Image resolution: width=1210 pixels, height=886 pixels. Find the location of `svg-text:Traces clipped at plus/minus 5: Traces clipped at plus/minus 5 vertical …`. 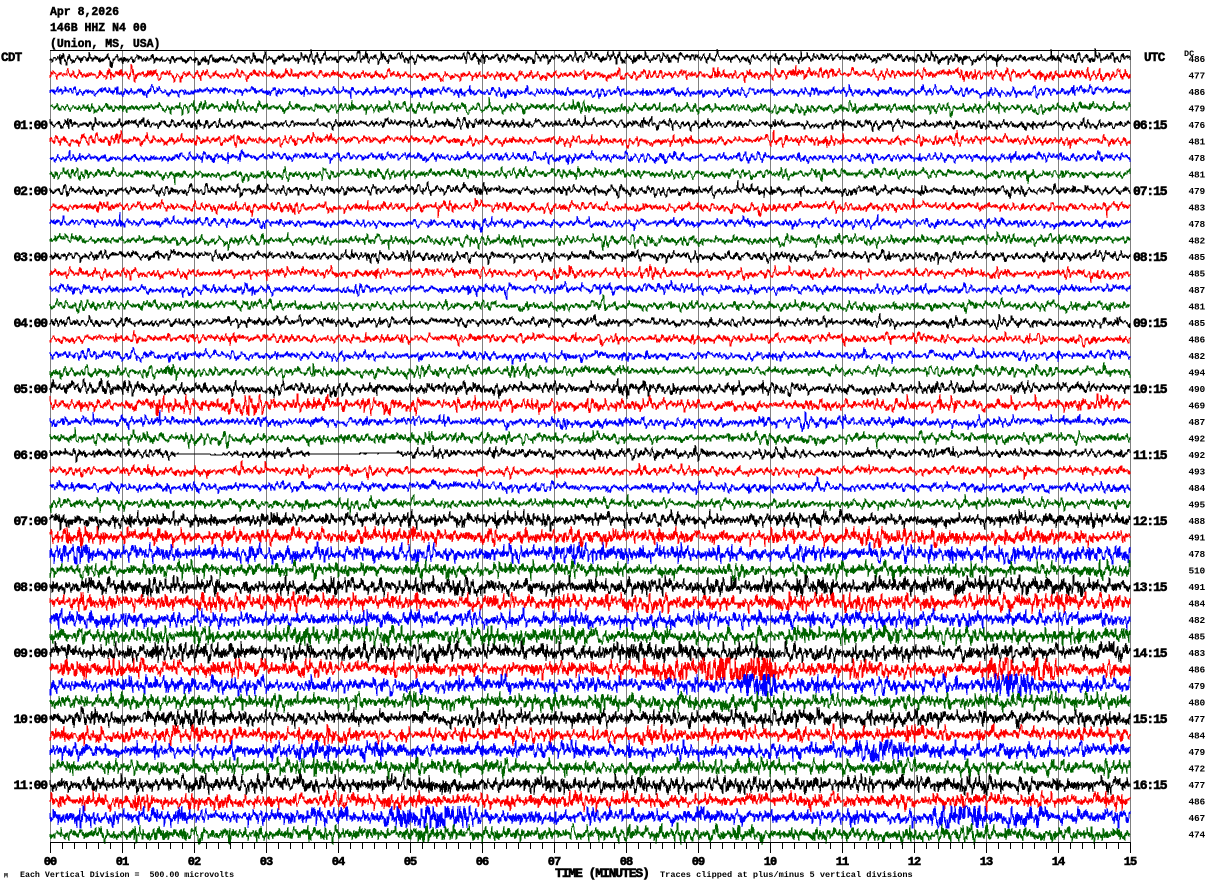

svg-text:Traces clipped at plus/minus 5: Traces clipped at plus/minus 5 vertical … is located at coordinates (786, 875).